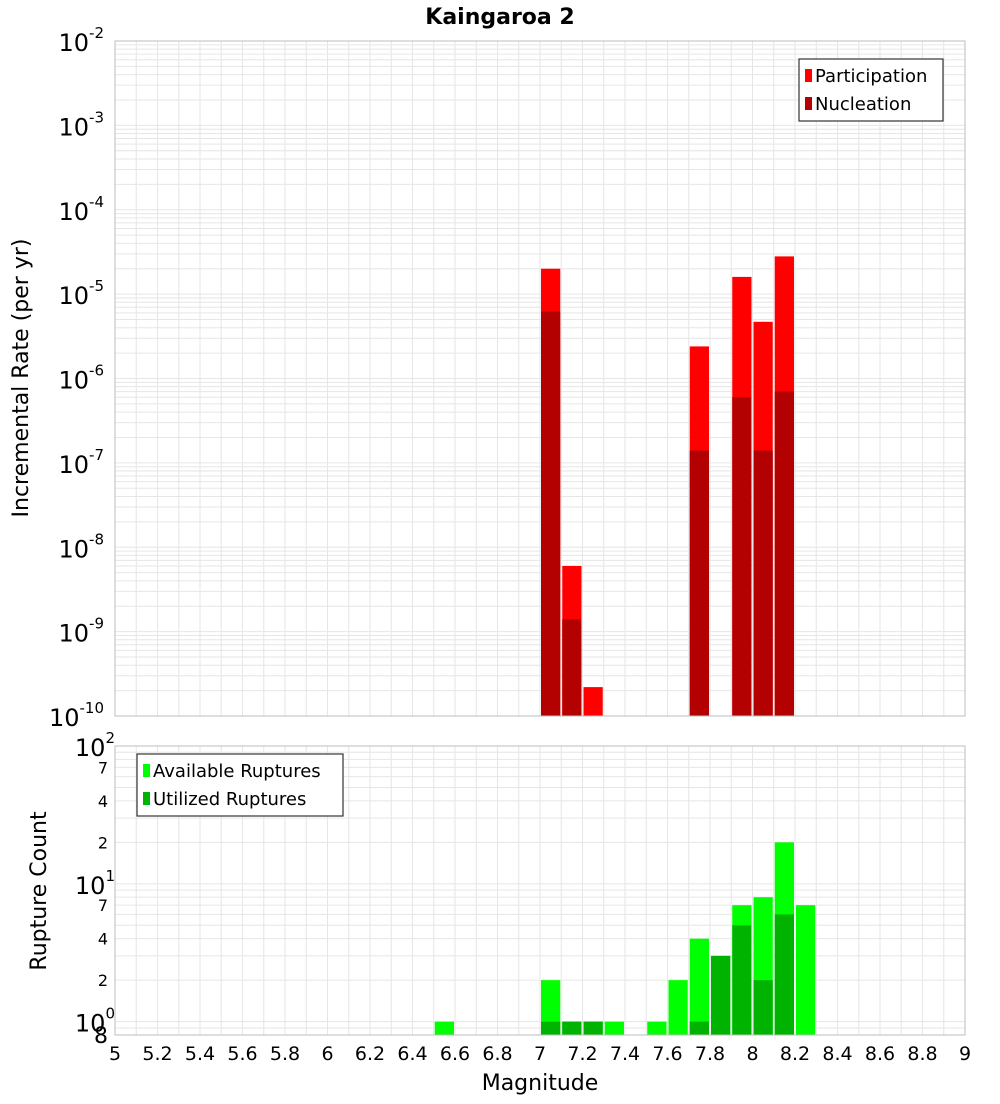 The image size is (1000, 1104). Describe the element at coordinates (837, 1054) in the screenshot. I see `x-tick-label: 8.4` at that location.